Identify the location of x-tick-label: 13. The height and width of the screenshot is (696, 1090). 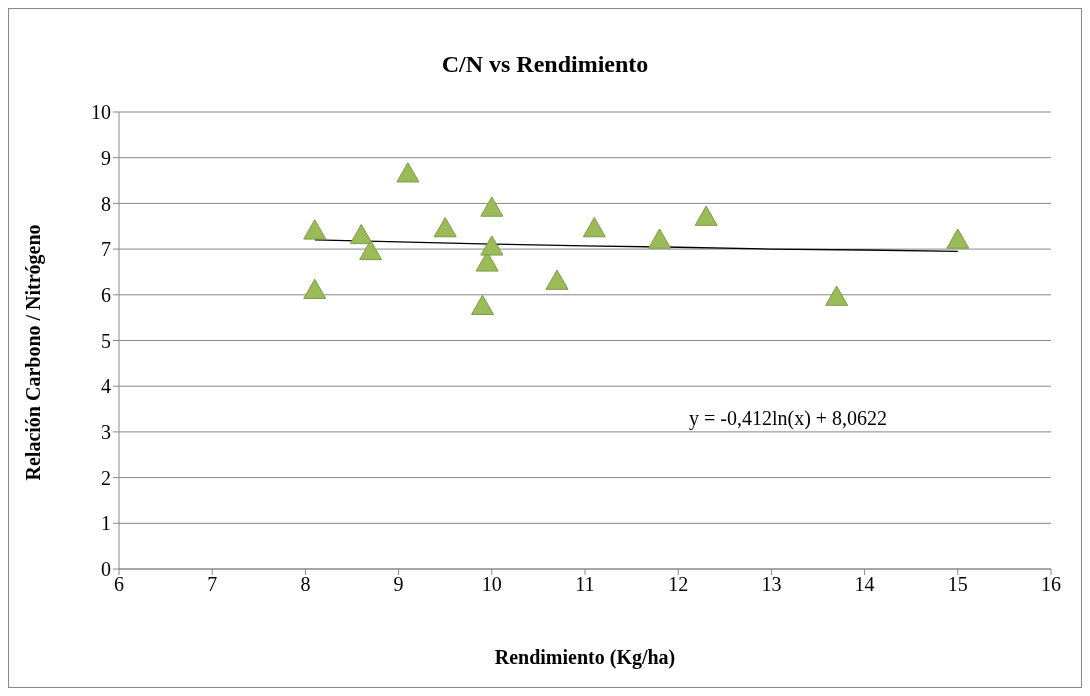
(771, 584).